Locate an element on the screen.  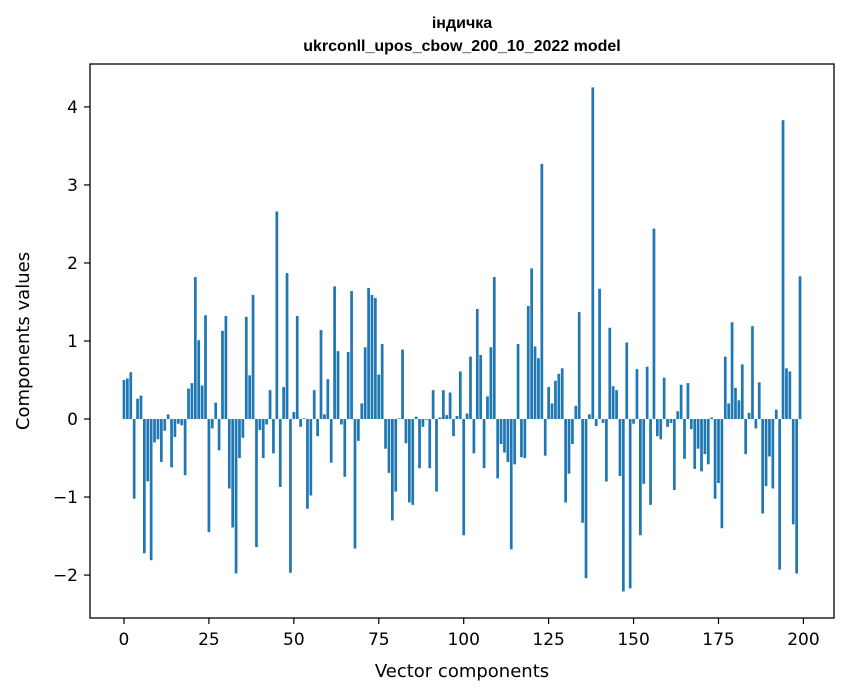
y-axis-label: Components values is located at coordinates (23, 341).